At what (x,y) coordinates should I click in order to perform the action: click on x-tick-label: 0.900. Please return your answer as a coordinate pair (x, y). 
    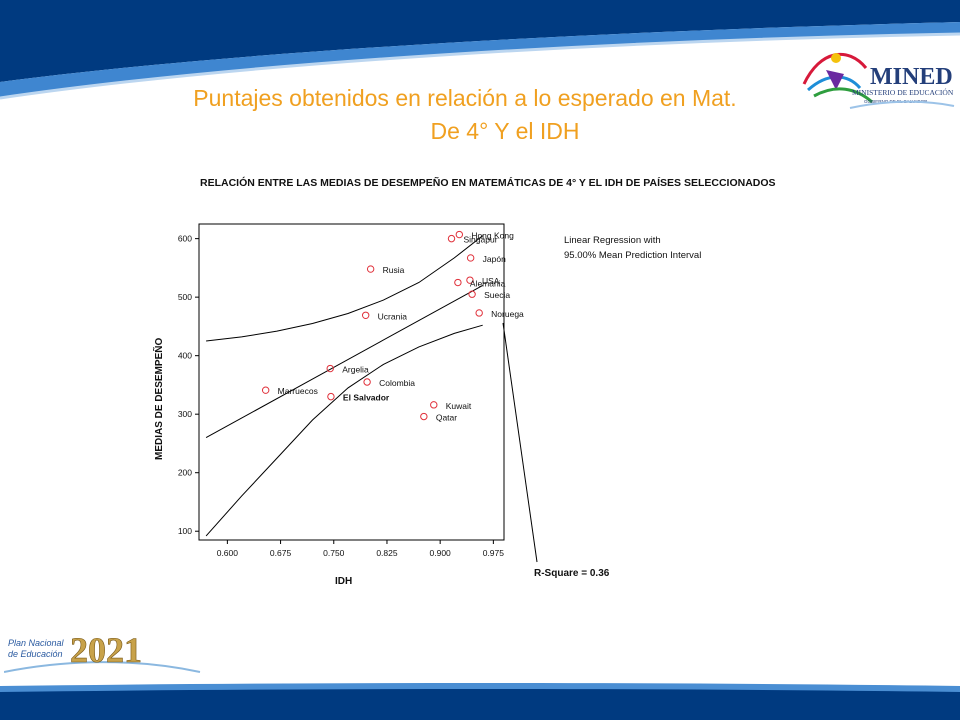
    Looking at the image, I should click on (441, 553).